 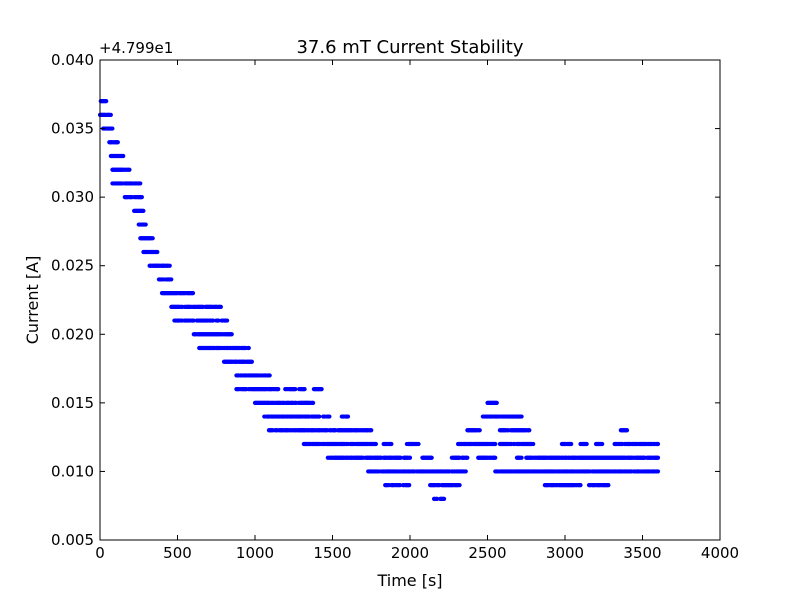 I want to click on x-axis-label: Time [s], so click(x=409, y=580).